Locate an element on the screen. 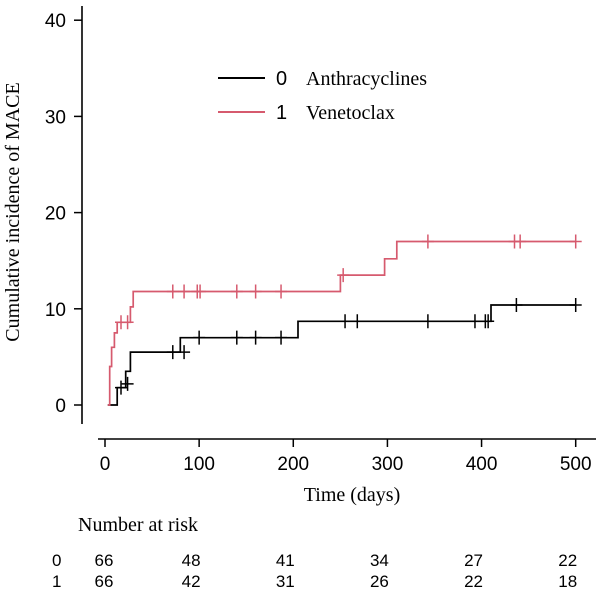  legend: 0 Anthracyclines 1 Venetoclax is located at coordinates (322, 96).